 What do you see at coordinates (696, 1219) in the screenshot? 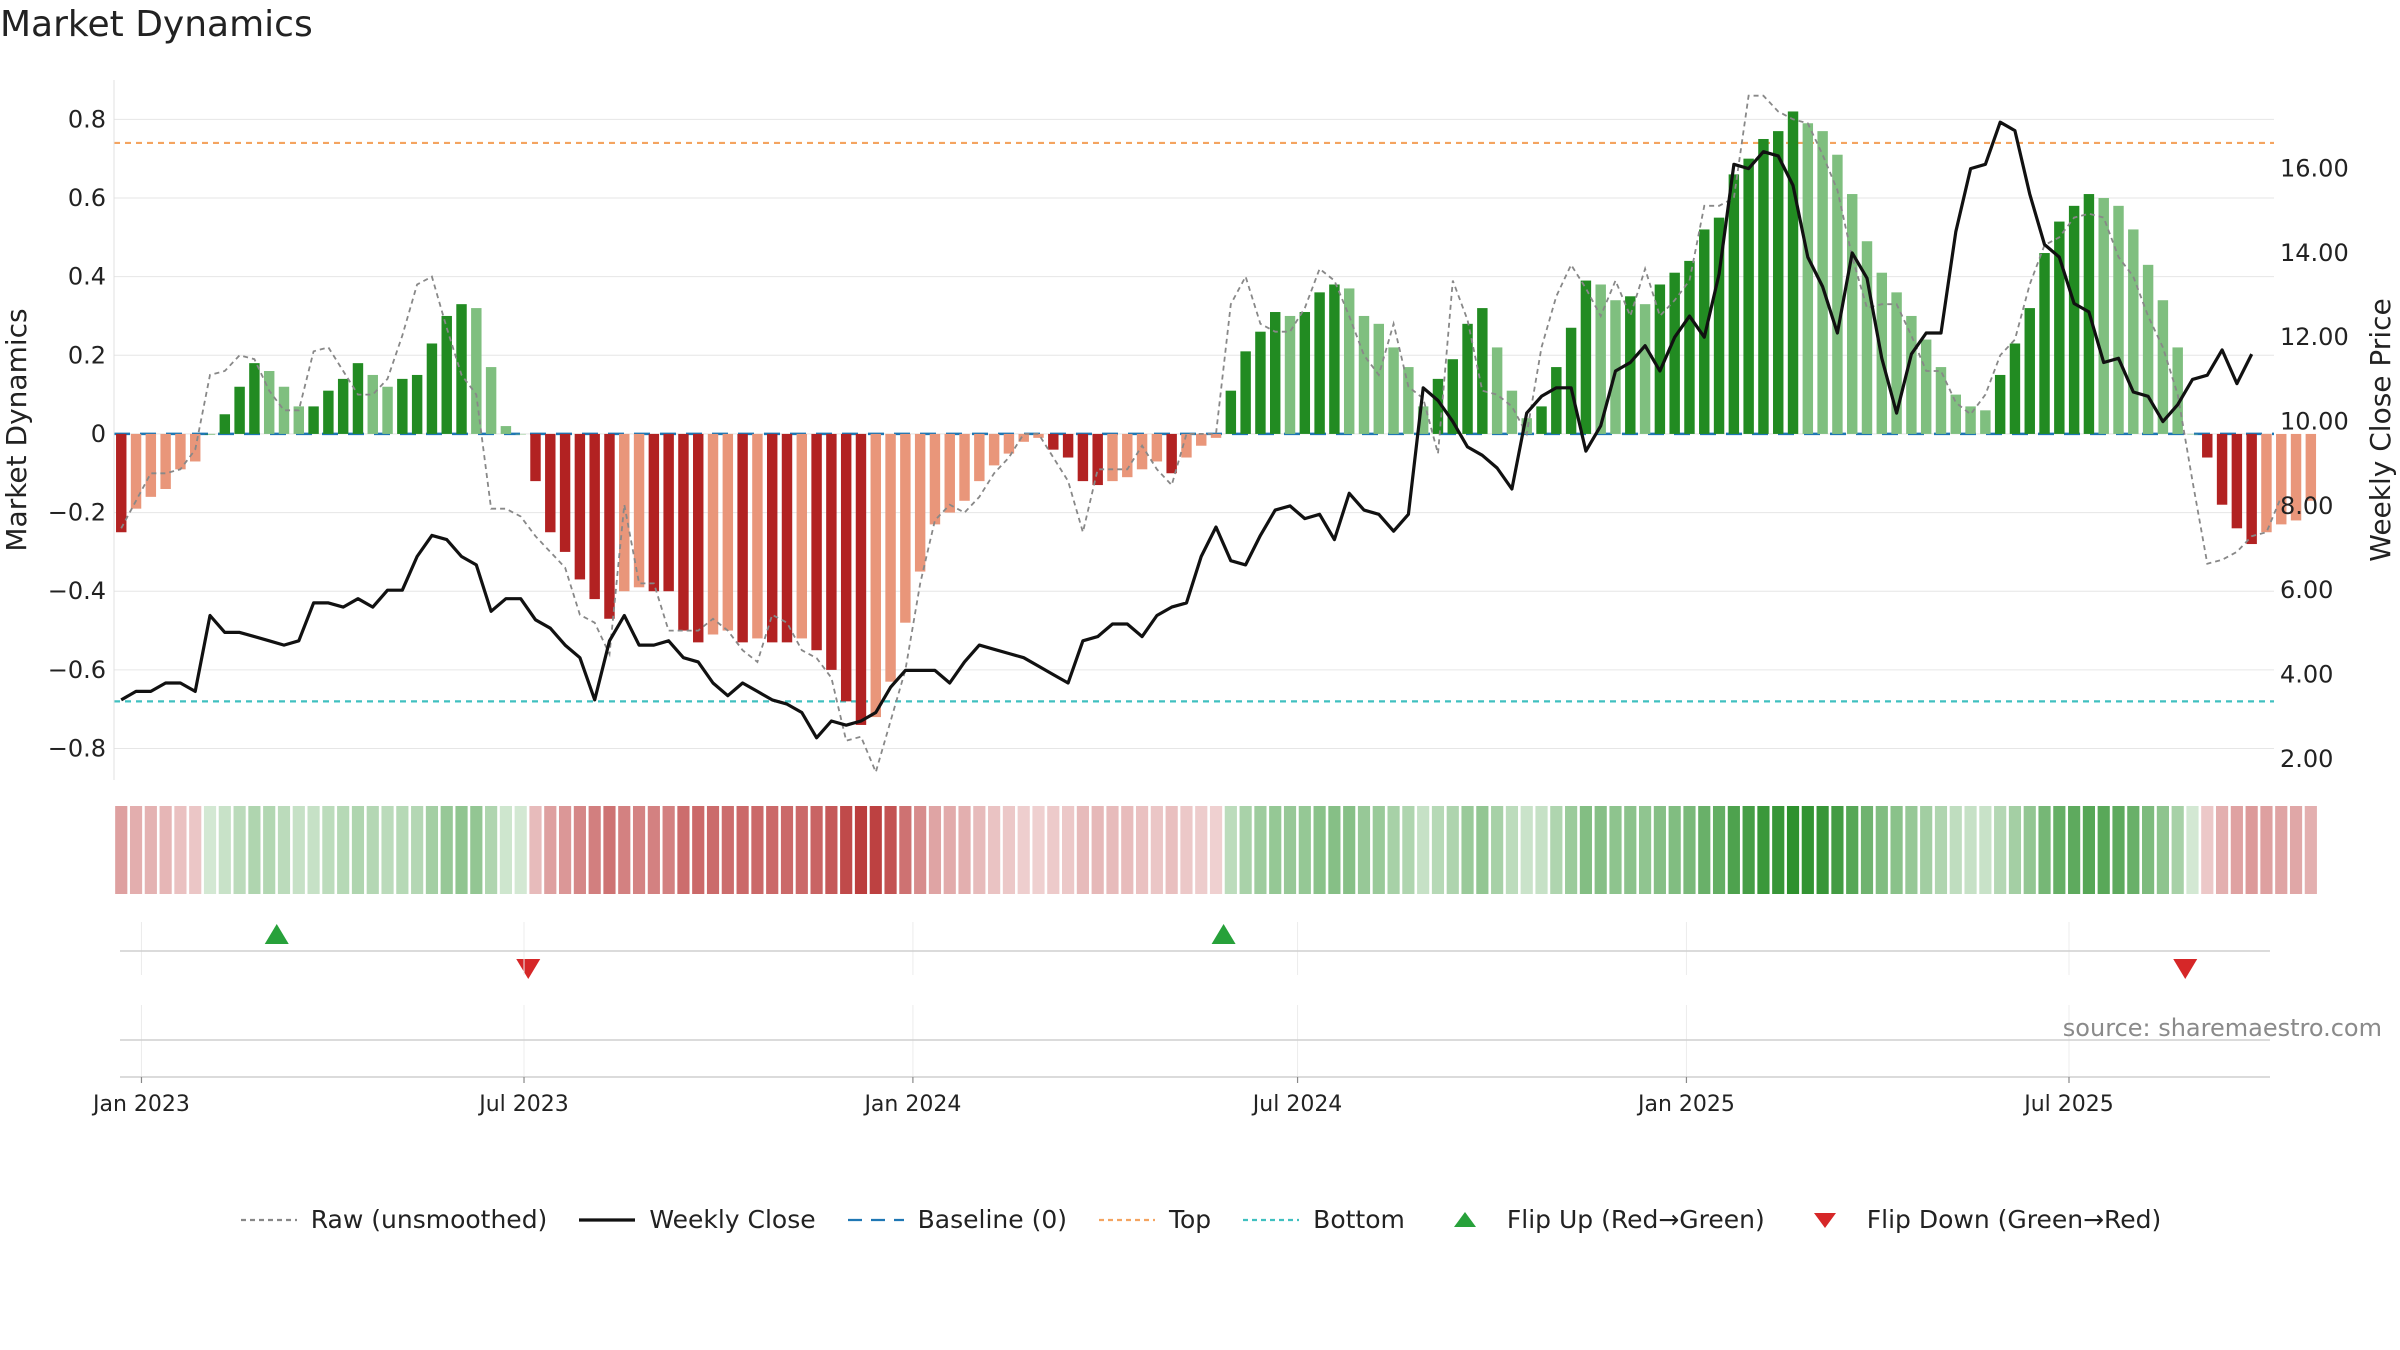
I see `legend-item: Weekly Close` at bounding box center [696, 1219].